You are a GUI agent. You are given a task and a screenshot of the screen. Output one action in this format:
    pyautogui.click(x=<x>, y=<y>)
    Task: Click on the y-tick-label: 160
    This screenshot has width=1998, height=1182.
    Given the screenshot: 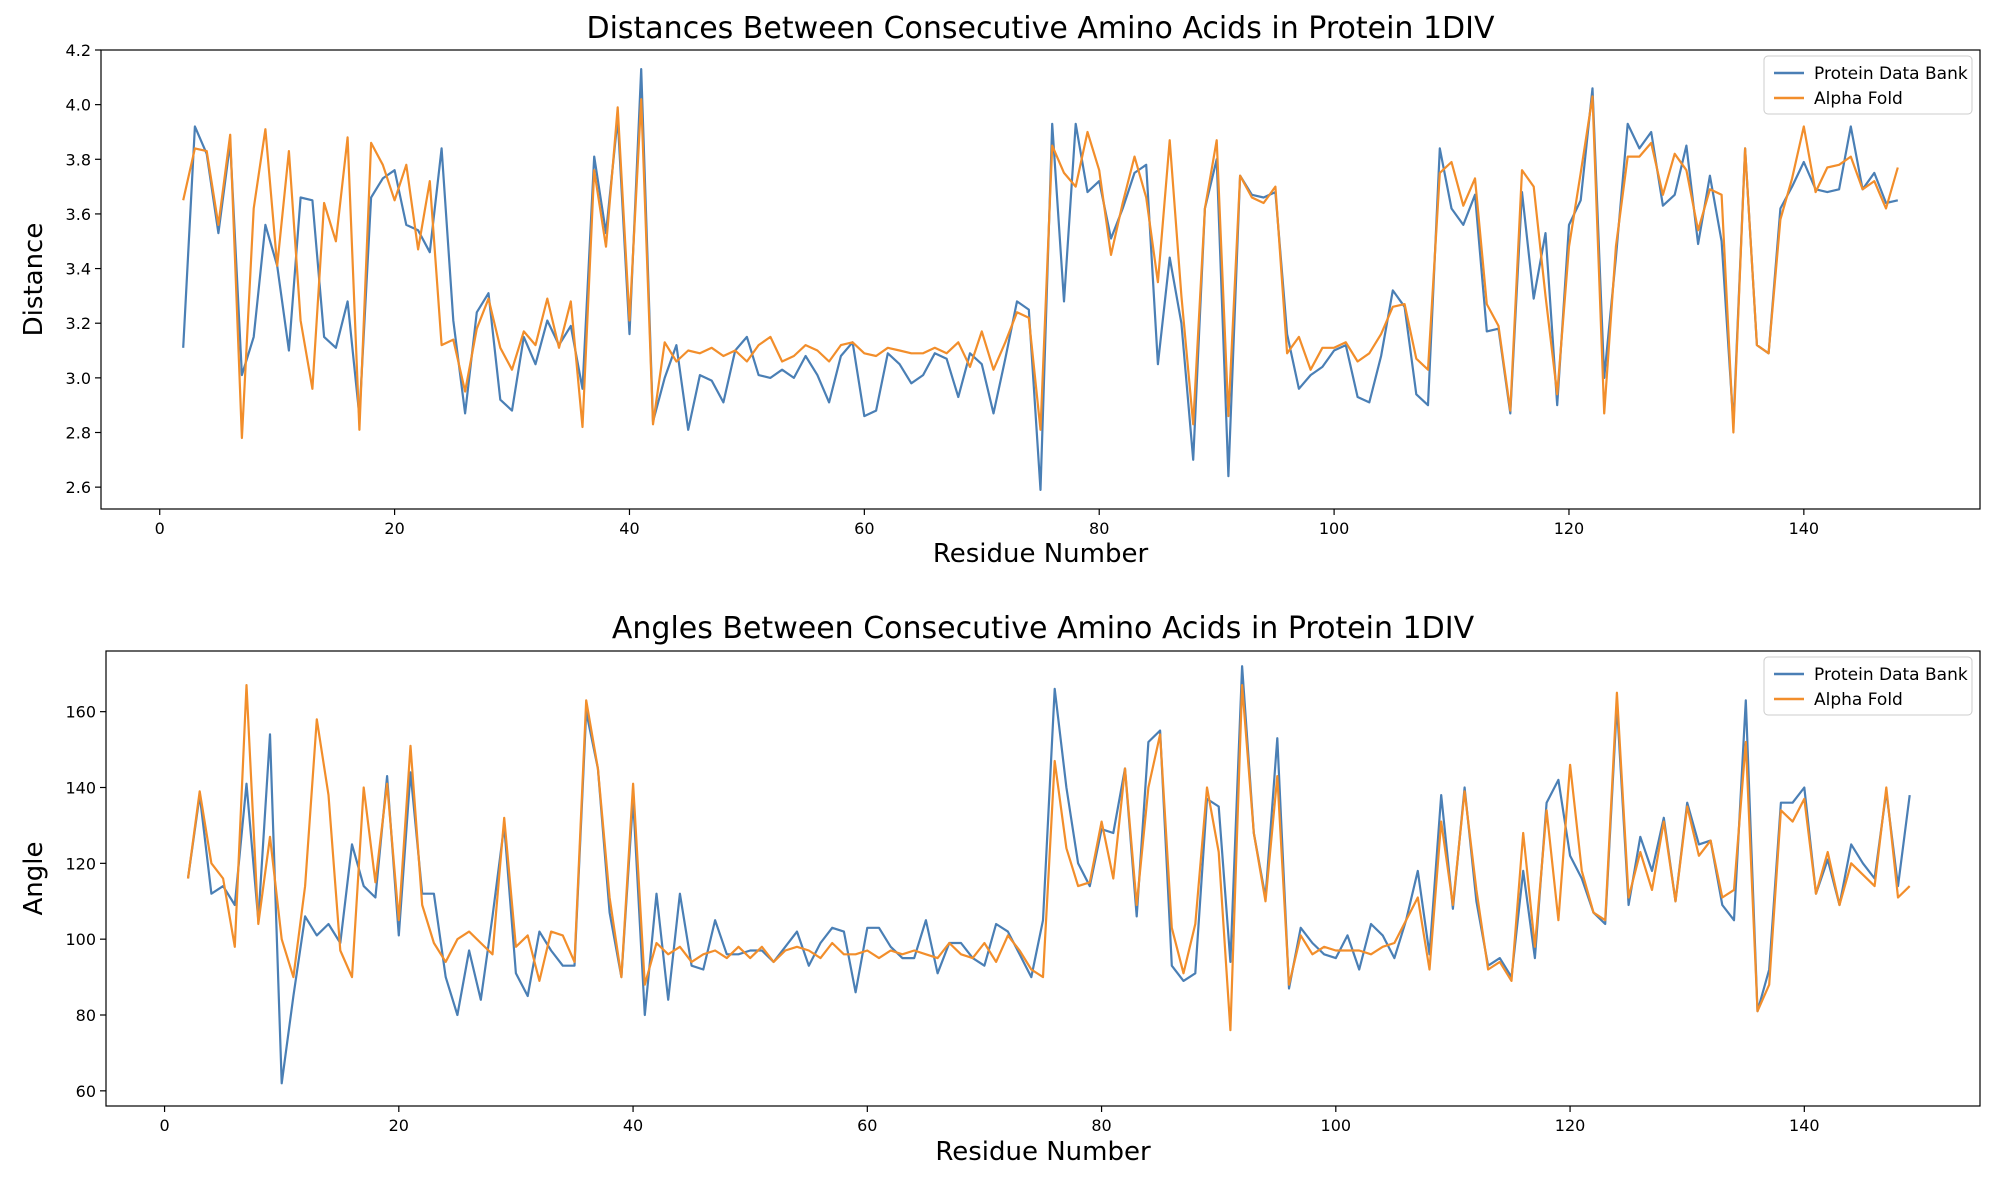 What is the action you would take?
    pyautogui.click(x=80, y=712)
    